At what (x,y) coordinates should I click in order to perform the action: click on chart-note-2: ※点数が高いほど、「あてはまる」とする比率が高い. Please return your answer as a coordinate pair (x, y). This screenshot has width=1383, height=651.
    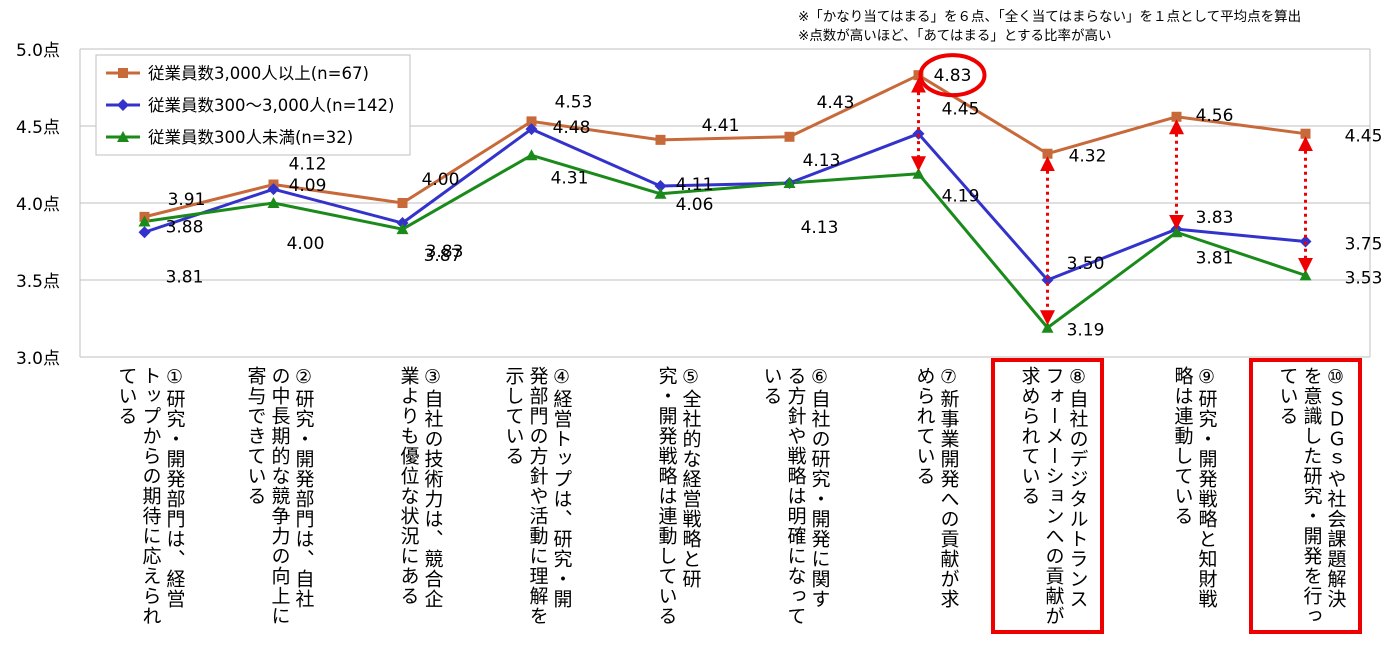
    Looking at the image, I should click on (955, 36).